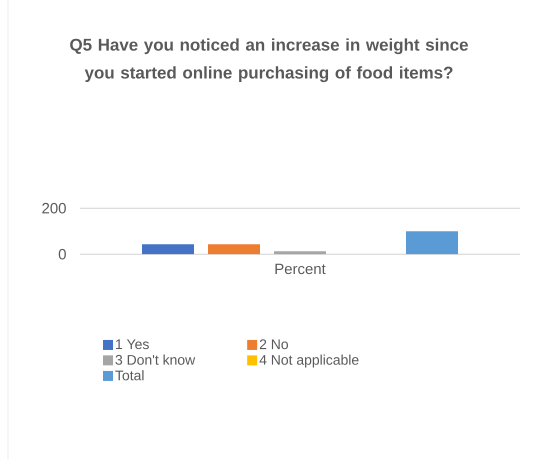 The height and width of the screenshot is (459, 538). What do you see at coordinates (132, 344) in the screenshot?
I see `legend-label: 1 Yes` at bounding box center [132, 344].